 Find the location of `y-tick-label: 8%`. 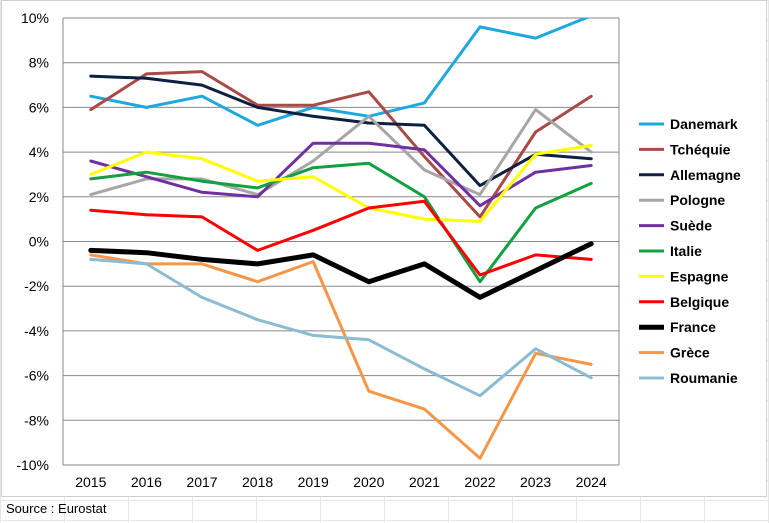

y-tick-label: 8% is located at coordinates (39, 63).